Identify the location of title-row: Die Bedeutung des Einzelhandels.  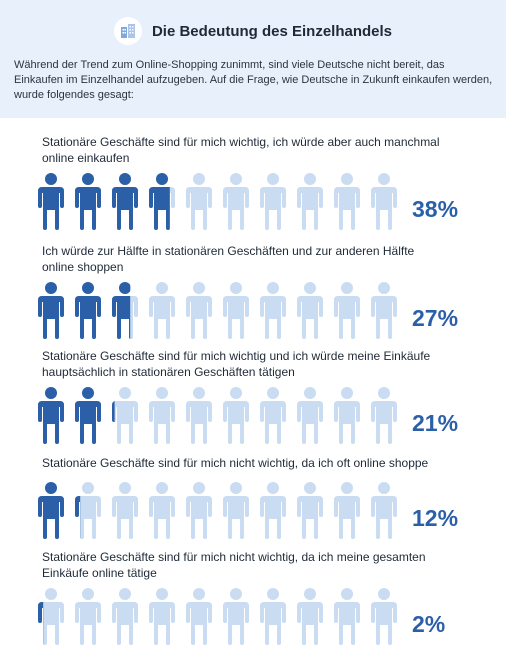
(253, 31).